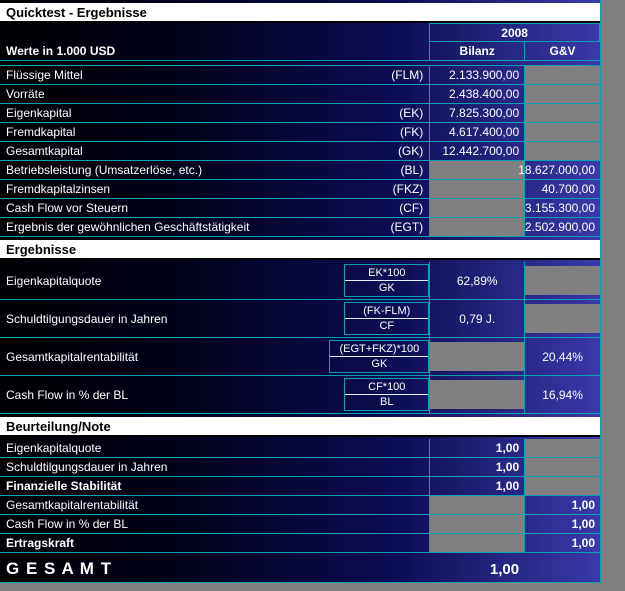 This screenshot has height=591, width=625. Describe the element at coordinates (67, 524) in the screenshot. I see `row-label: Cash Flow in % der BL` at that location.